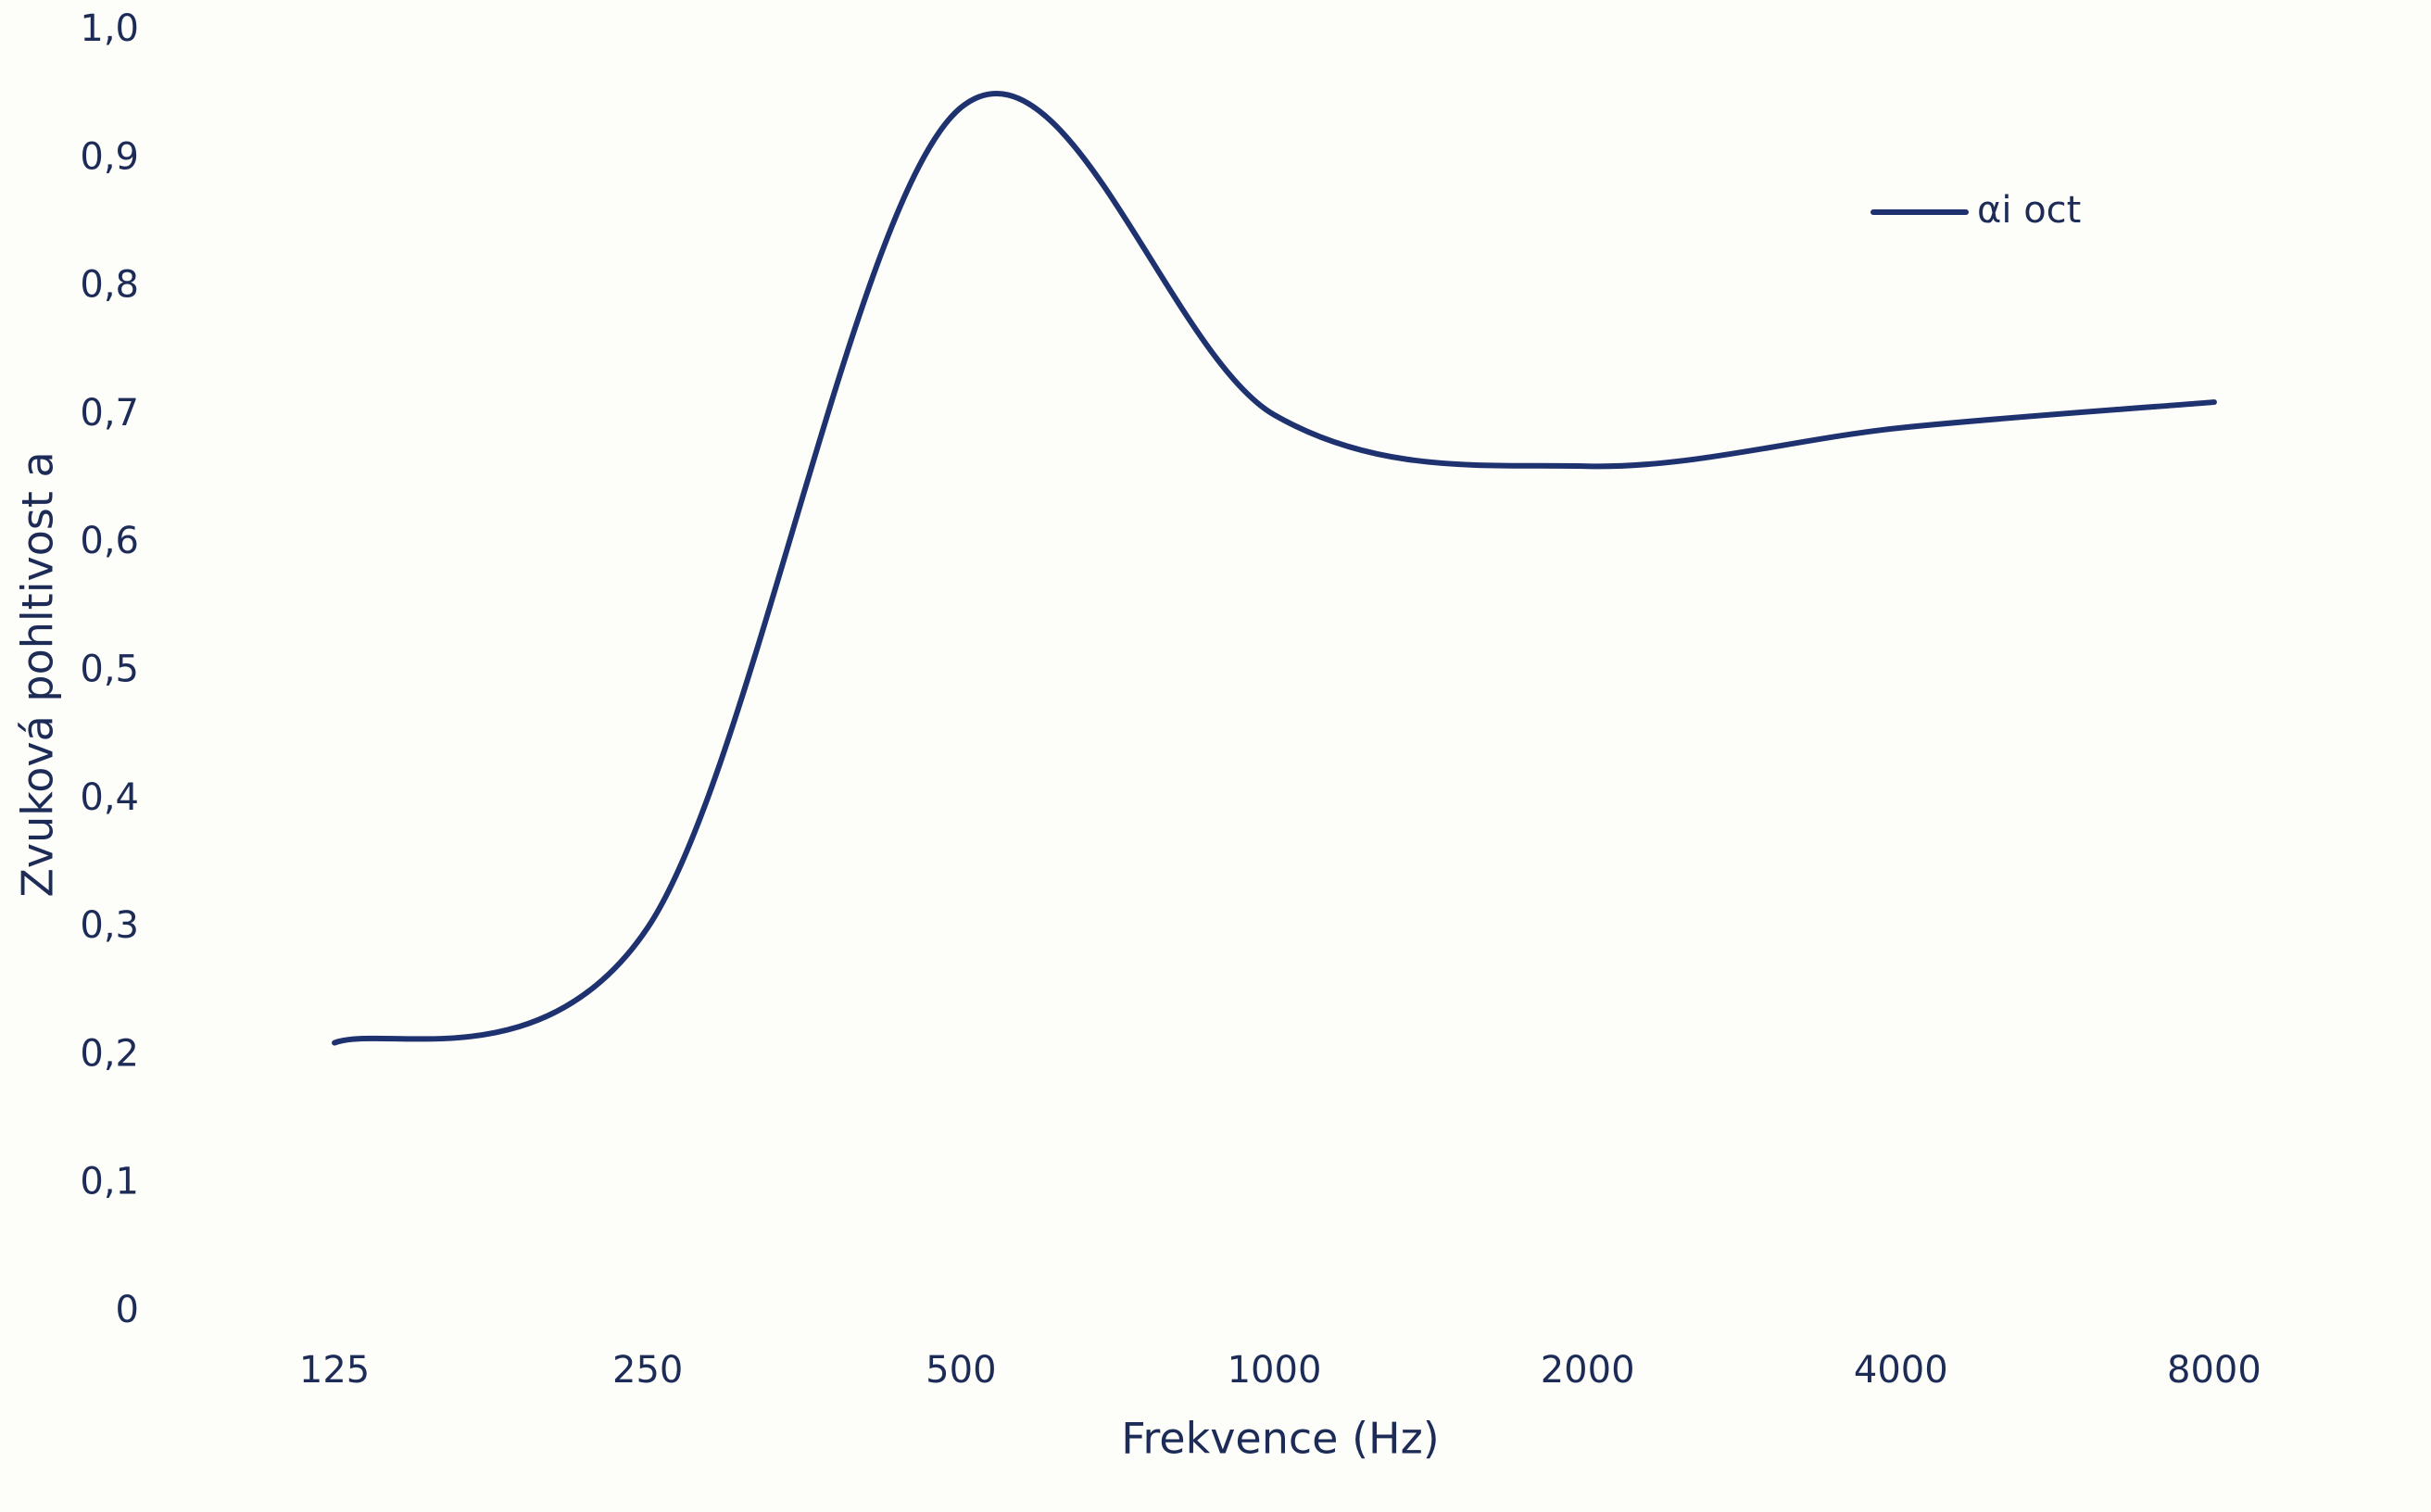 This screenshot has width=2431, height=1512. What do you see at coordinates (2214, 1370) in the screenshot?
I see `x-tick-label: 8000` at bounding box center [2214, 1370].